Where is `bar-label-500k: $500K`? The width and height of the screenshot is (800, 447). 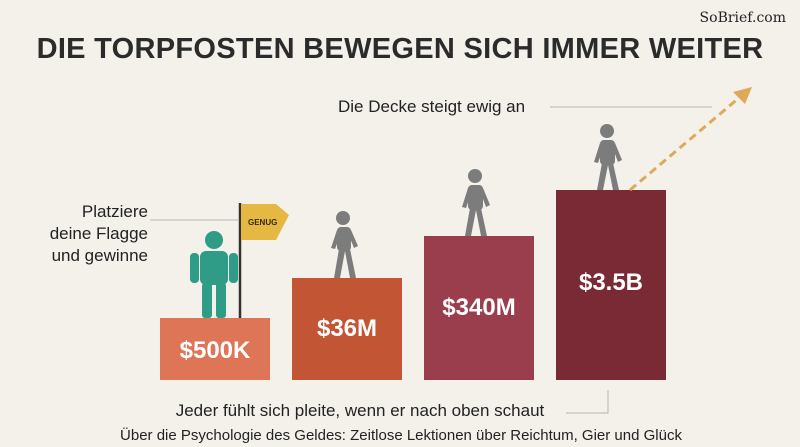
bar-label-500k: $500K is located at coordinates (215, 350).